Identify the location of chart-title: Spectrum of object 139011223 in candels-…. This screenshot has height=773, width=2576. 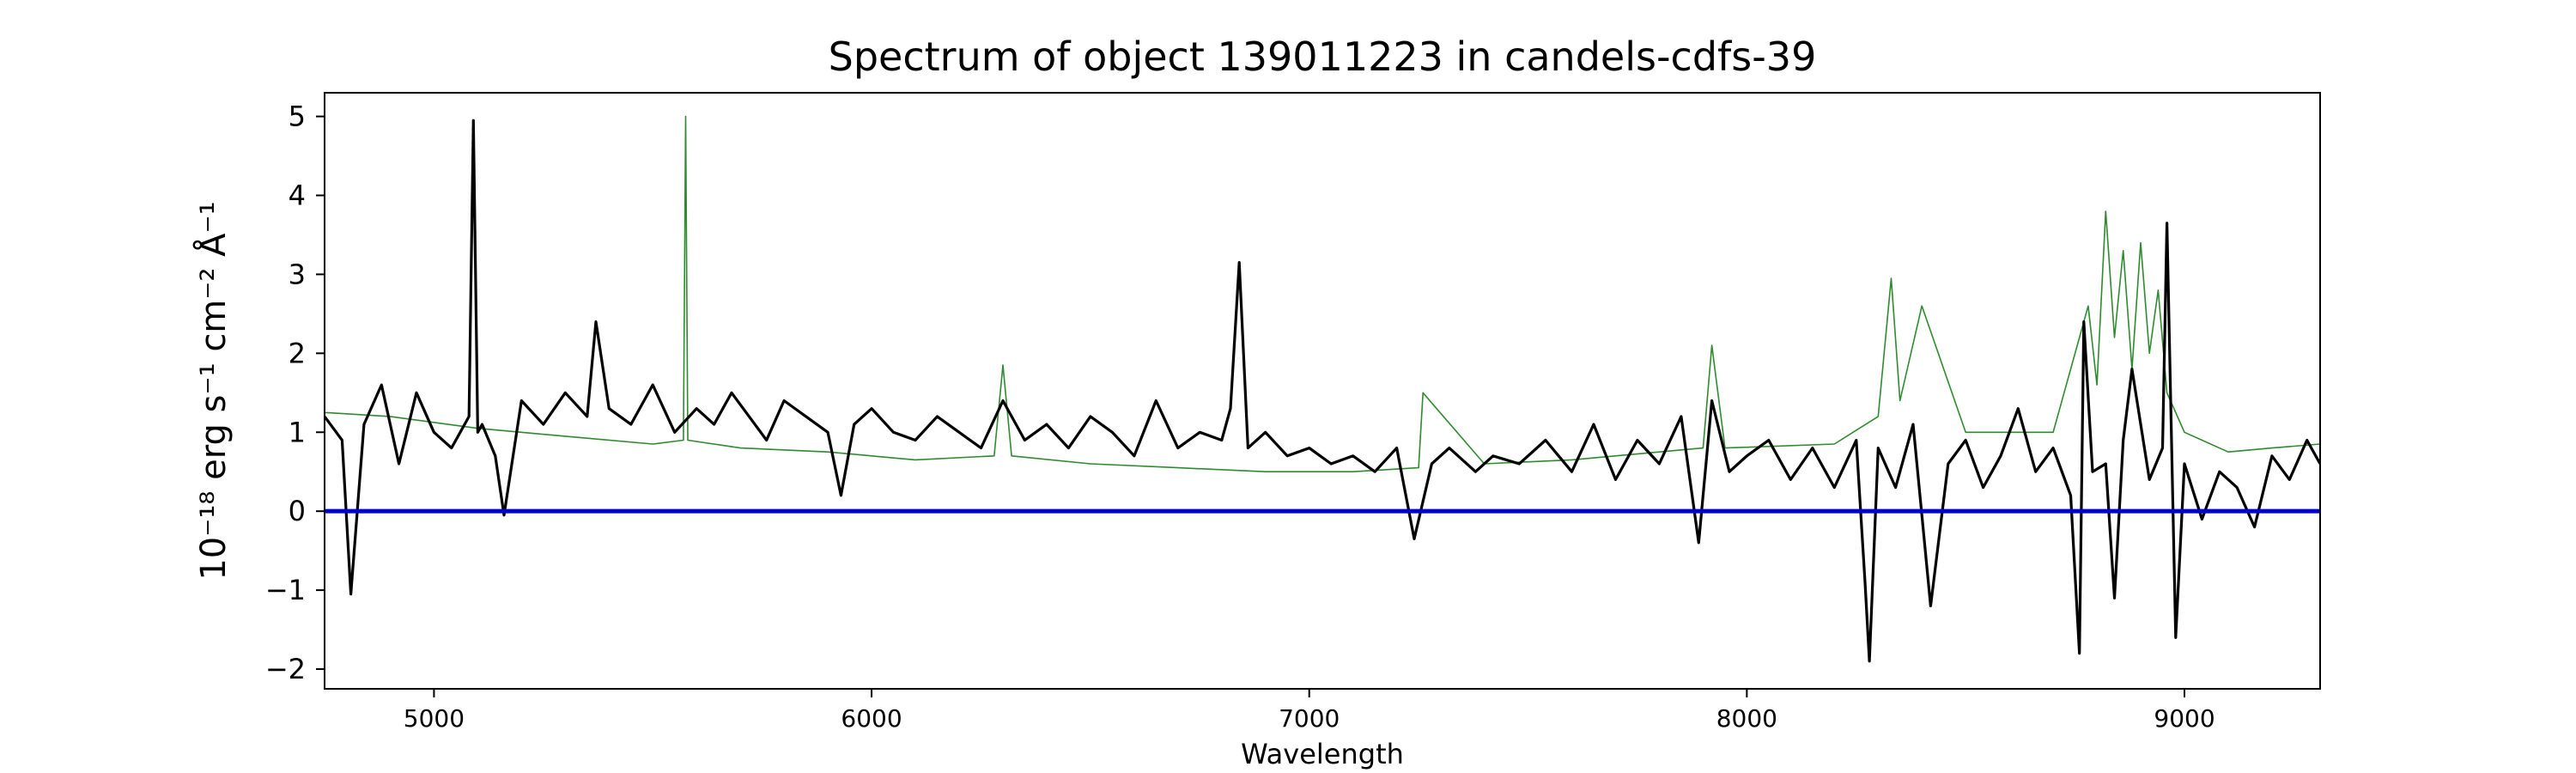
(1323, 57).